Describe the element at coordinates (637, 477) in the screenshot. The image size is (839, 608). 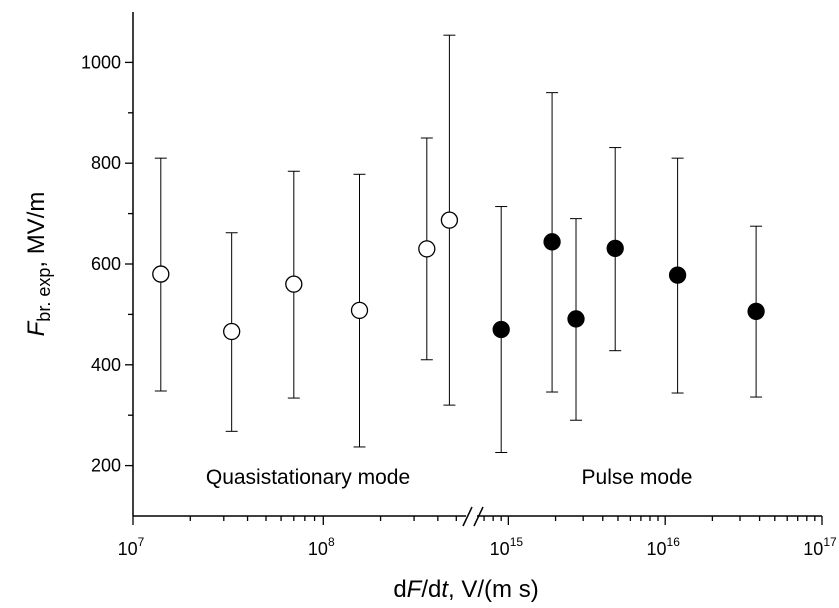
I see `annotation-pulse: Pulse mode` at that location.